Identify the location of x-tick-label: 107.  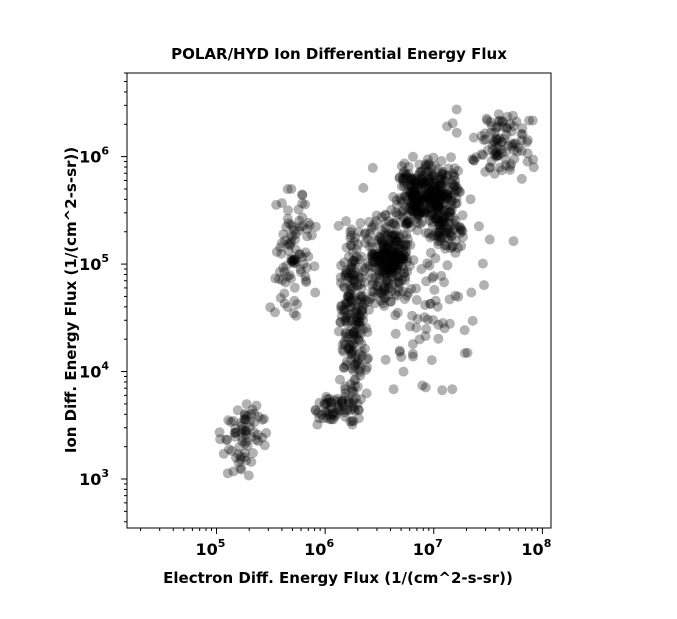
(428, 548).